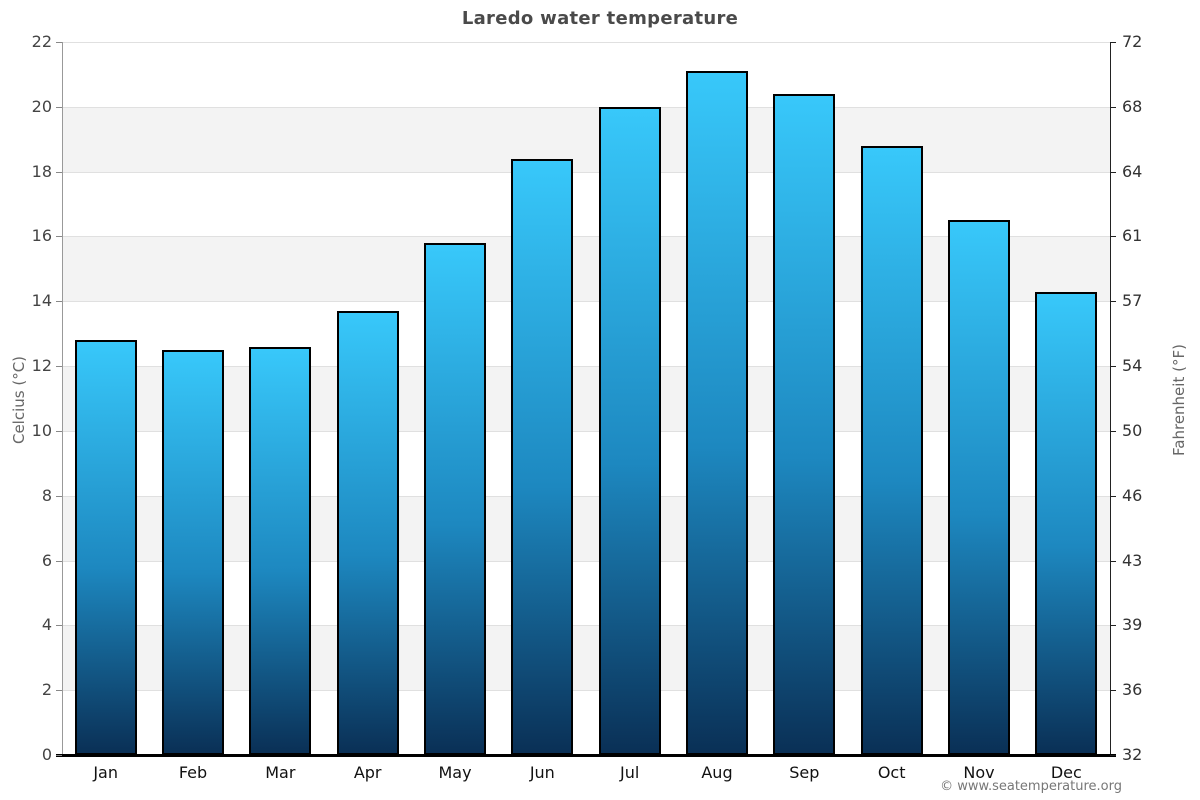 The width and height of the screenshot is (1200, 800). I want to click on y-tick-label-celsius: 16, so click(41, 236).